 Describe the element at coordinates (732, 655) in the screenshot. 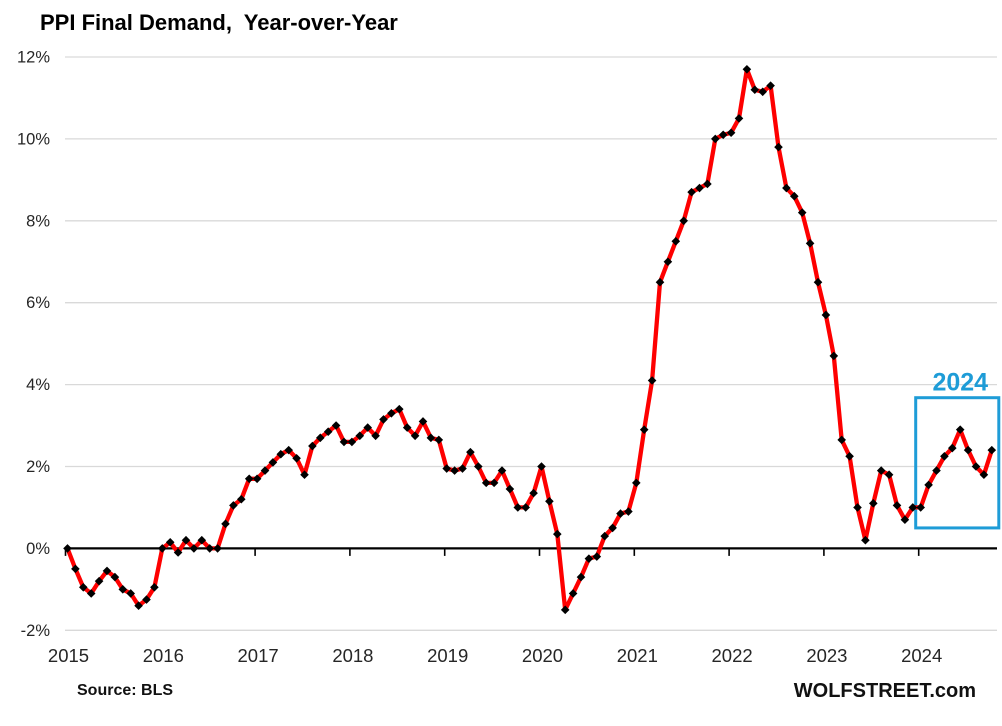

I see `x-tick-label: 2022` at that location.